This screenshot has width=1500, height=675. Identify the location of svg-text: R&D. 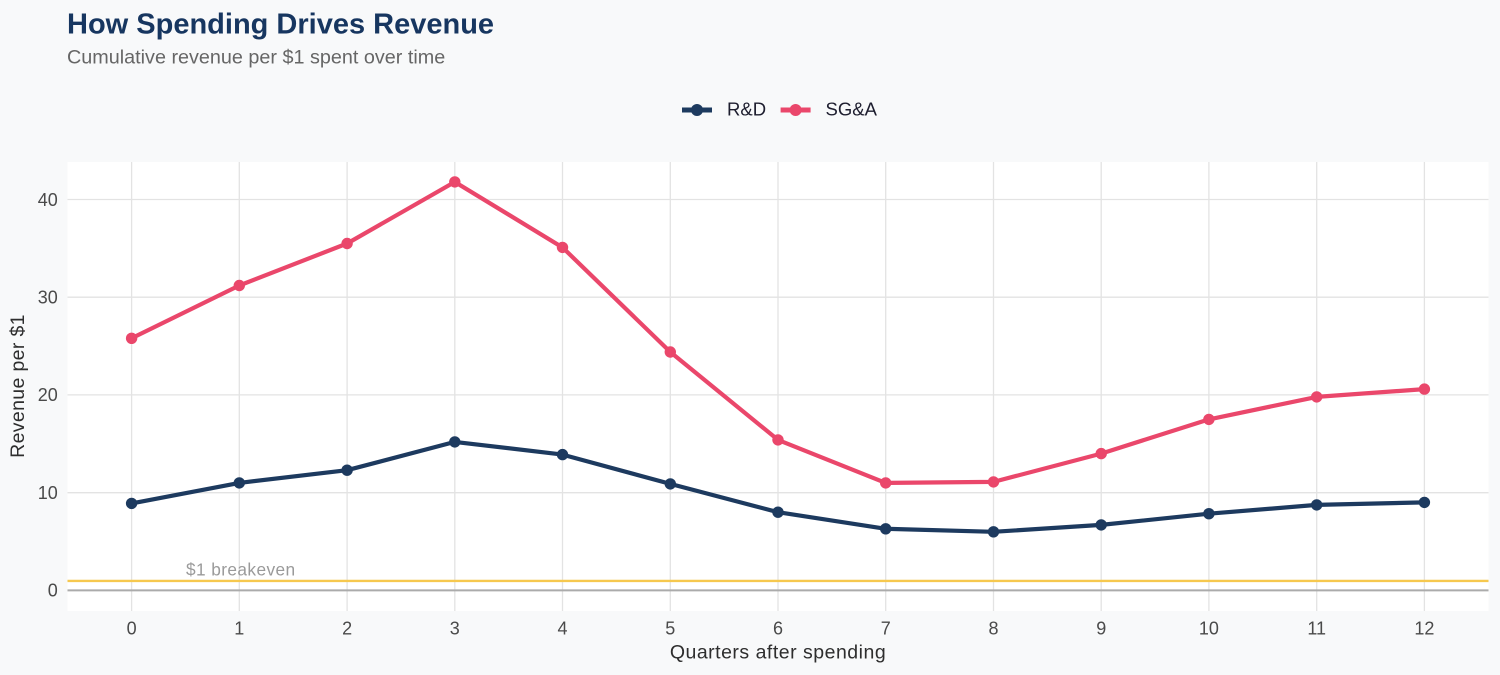
(746, 109).